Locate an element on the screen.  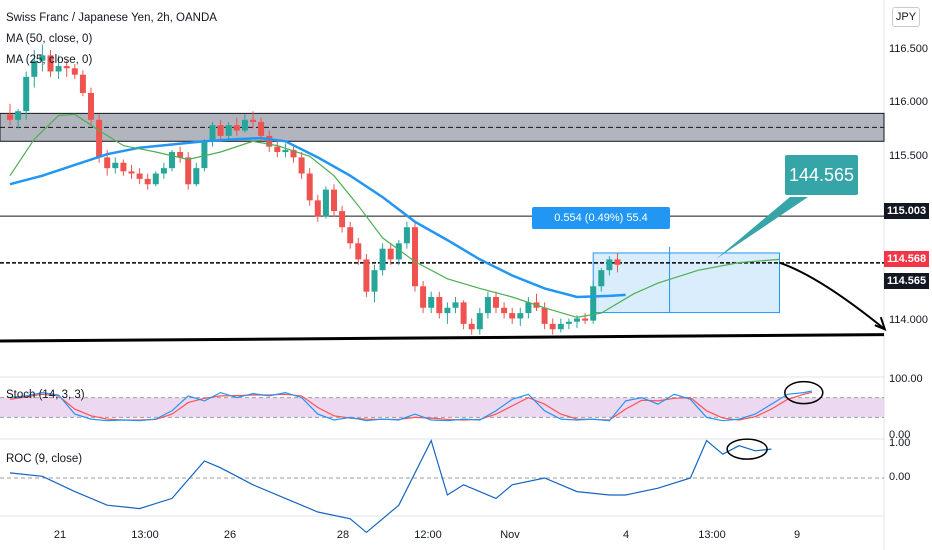
stoch-tick: 100.00 is located at coordinates (906, 379).